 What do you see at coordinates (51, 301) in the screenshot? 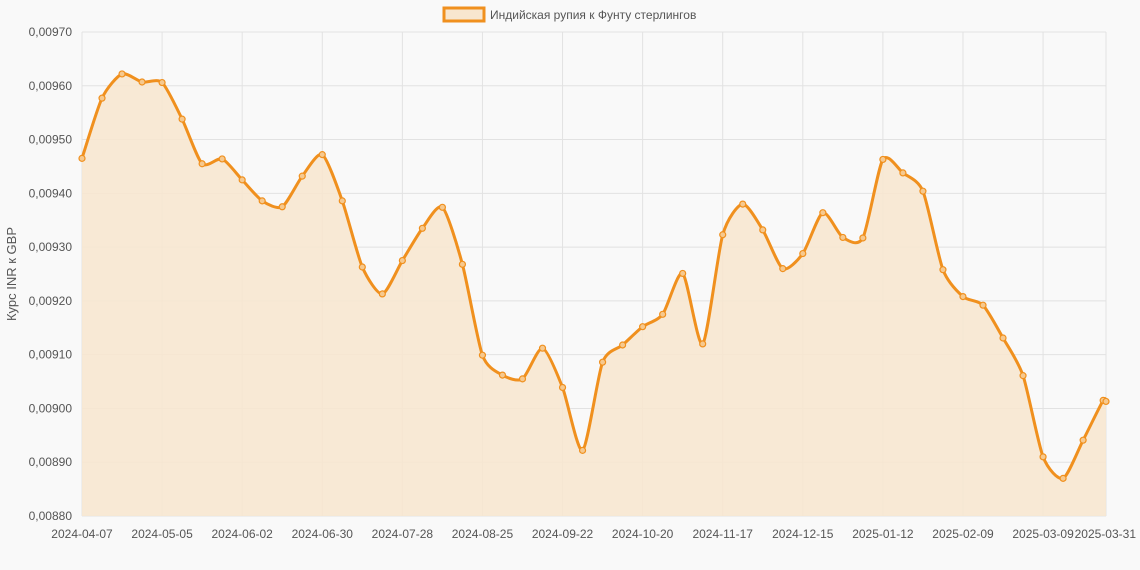
I see `y-tick-label: 0,00920` at bounding box center [51, 301].